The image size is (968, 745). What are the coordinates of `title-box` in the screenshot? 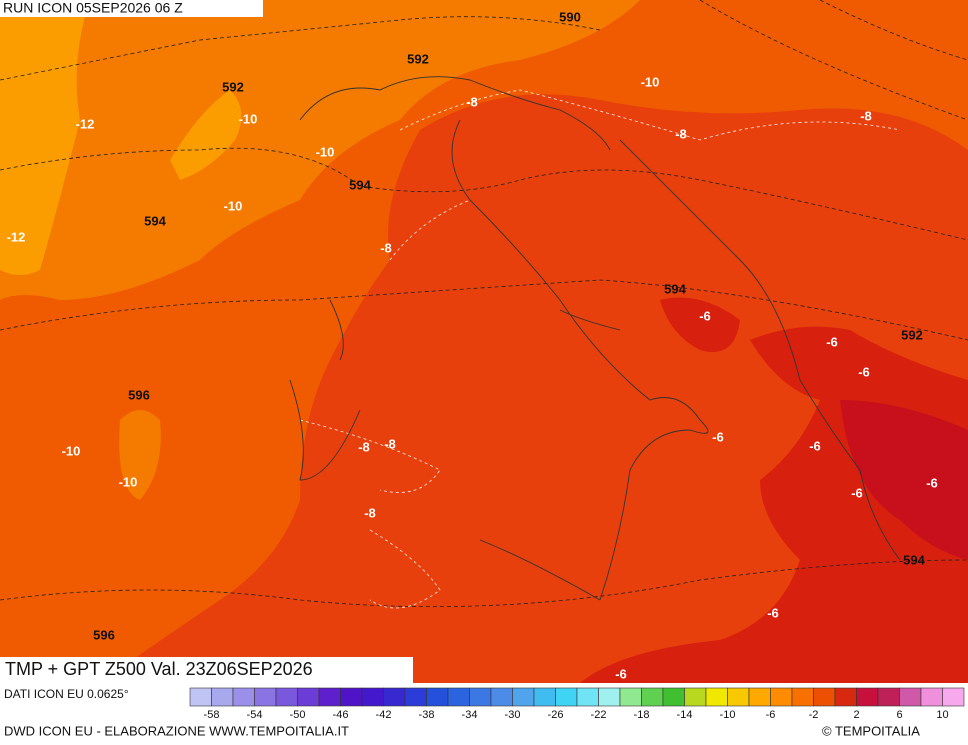 It's located at (206, 670).